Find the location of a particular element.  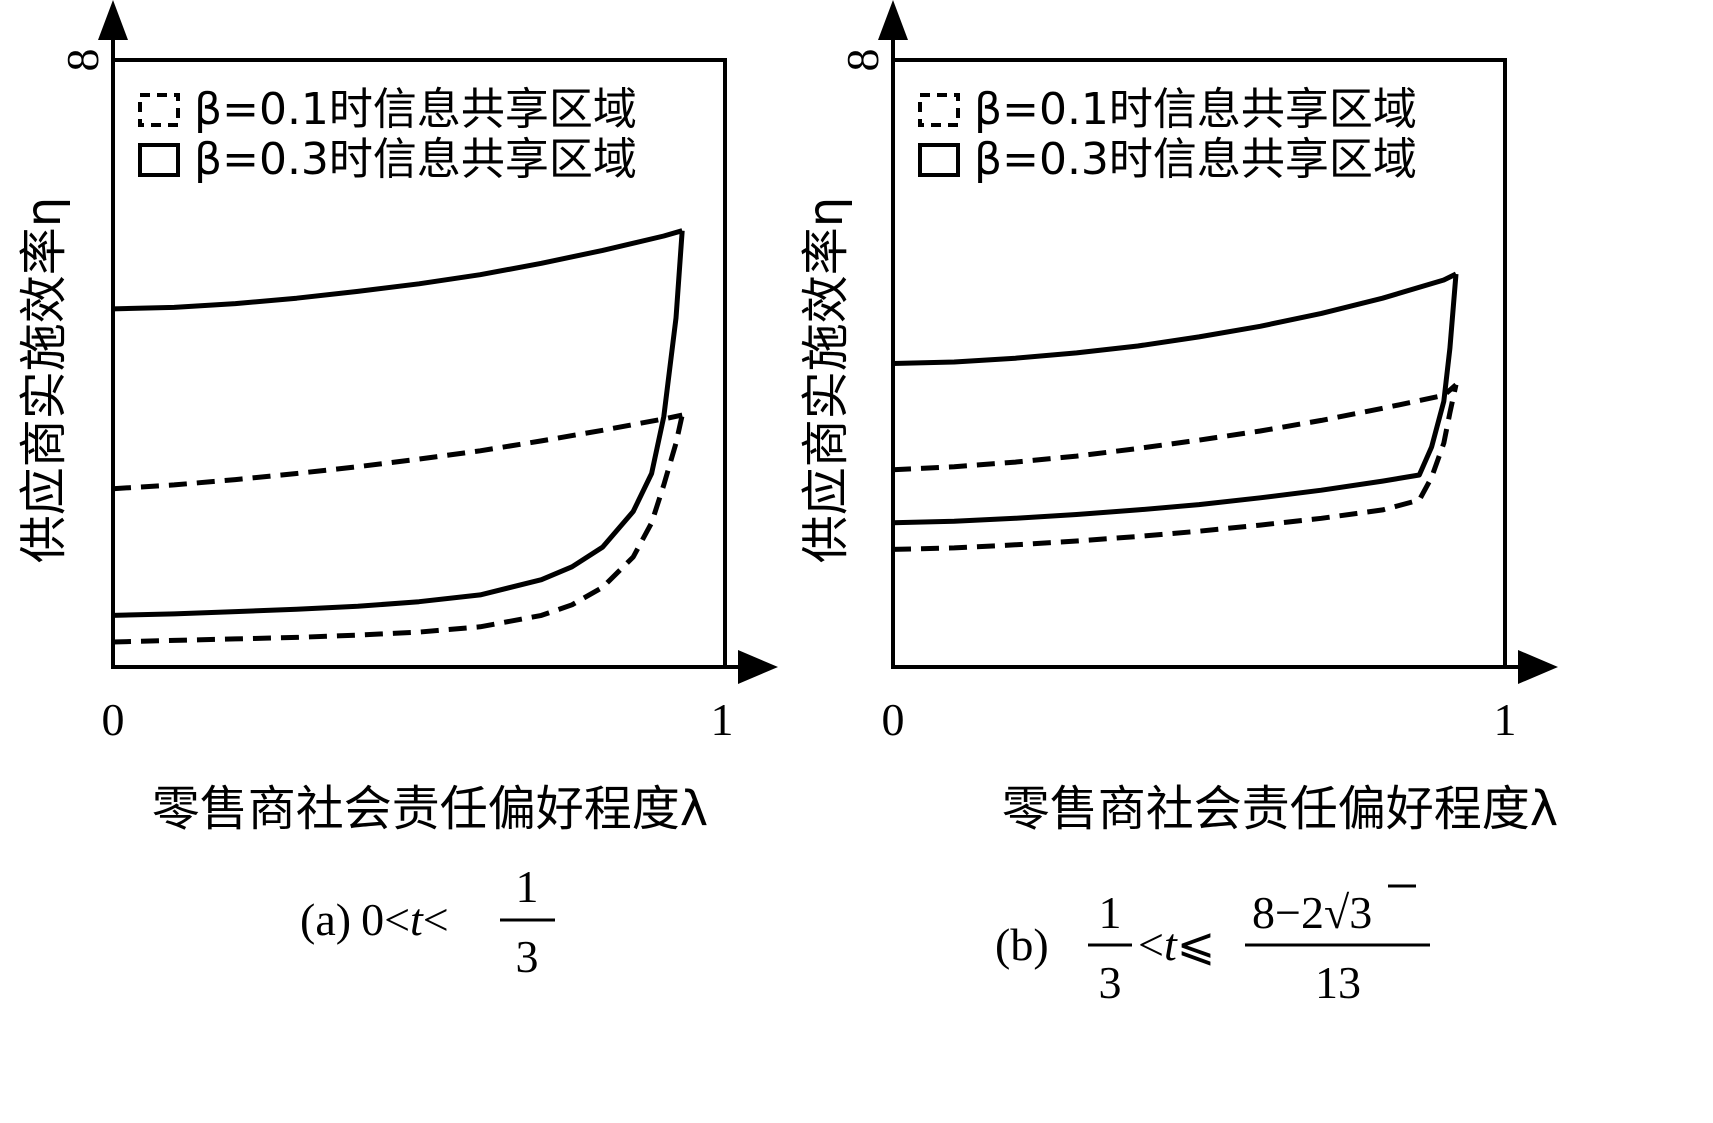

legend-dashed-swatch-a is located at coordinates (159, 110).